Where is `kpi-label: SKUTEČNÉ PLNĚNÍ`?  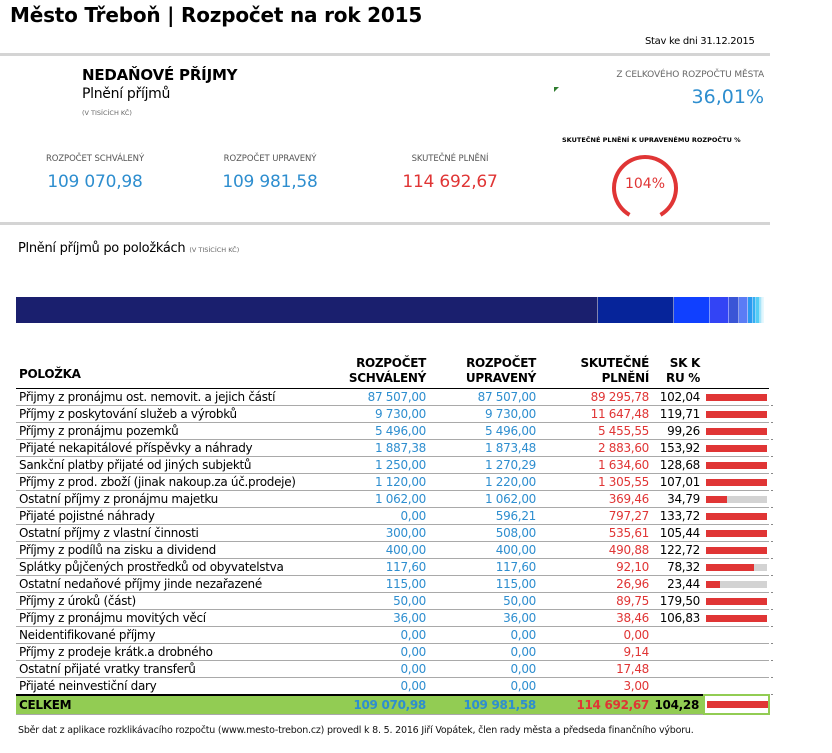 kpi-label: SKUTEČNÉ PLNĚNÍ is located at coordinates (450, 159).